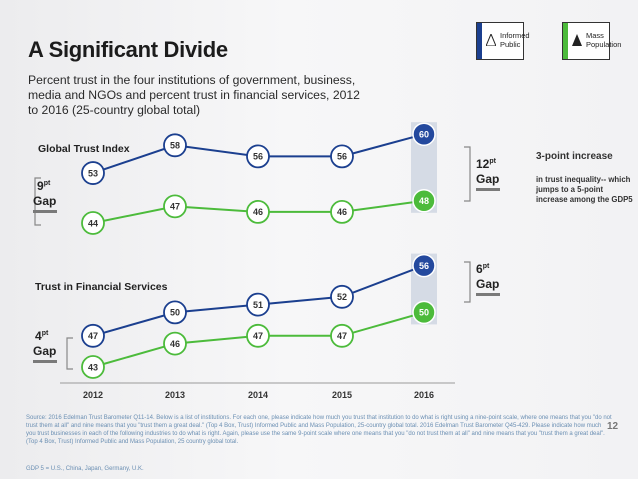  What do you see at coordinates (491, 40) in the screenshot?
I see `triangle-icon` at bounding box center [491, 40].